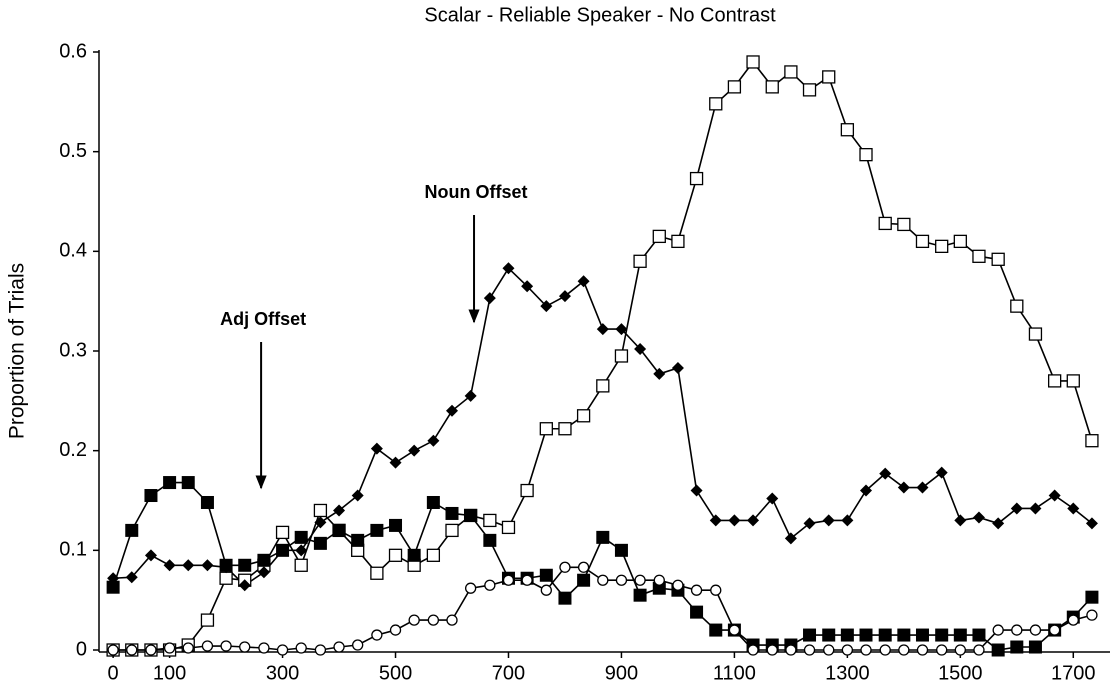 This screenshot has height=688, width=1118. I want to click on x-tick-label: 100, so click(169, 673).